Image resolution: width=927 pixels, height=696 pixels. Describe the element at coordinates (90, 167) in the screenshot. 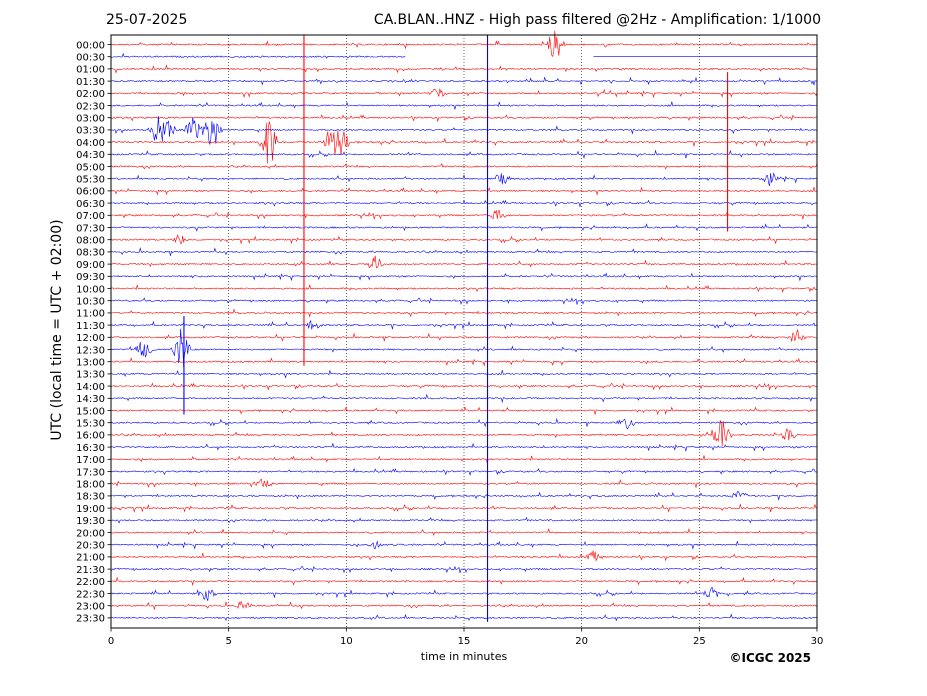

I see `y-tick-label: 05:00` at that location.